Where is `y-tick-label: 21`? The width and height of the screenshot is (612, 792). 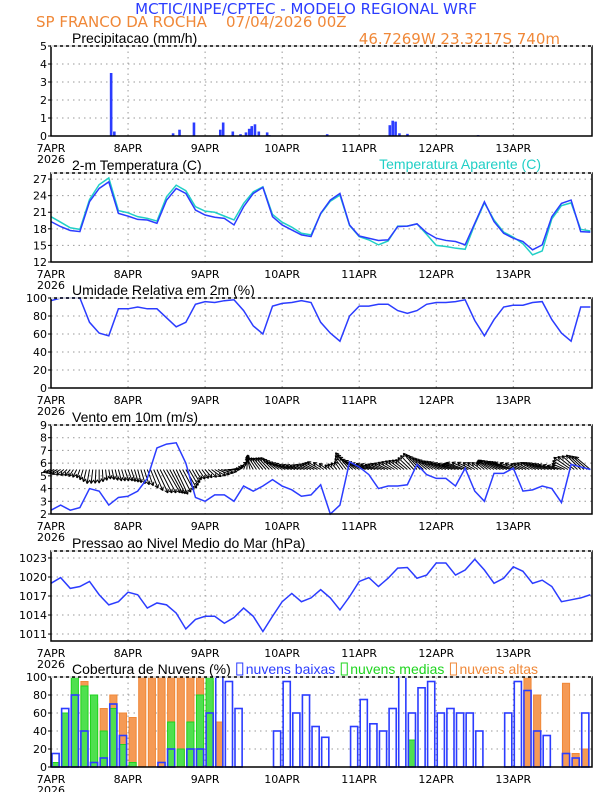 y-tick-label: 21 is located at coordinates (40, 212).